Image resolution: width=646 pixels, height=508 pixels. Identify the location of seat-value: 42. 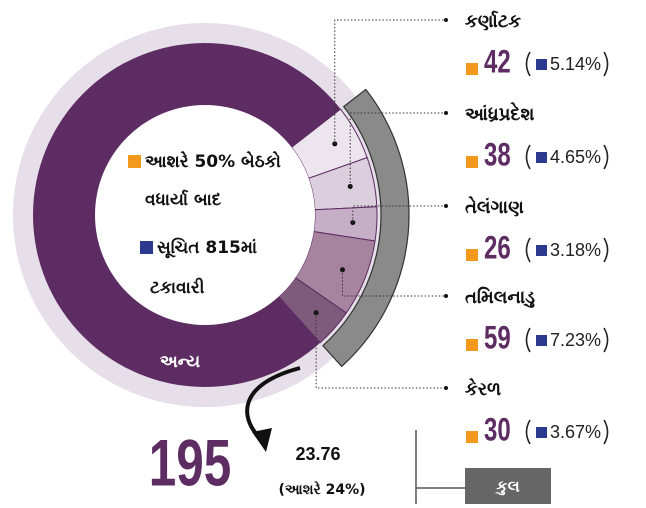
(497, 61).